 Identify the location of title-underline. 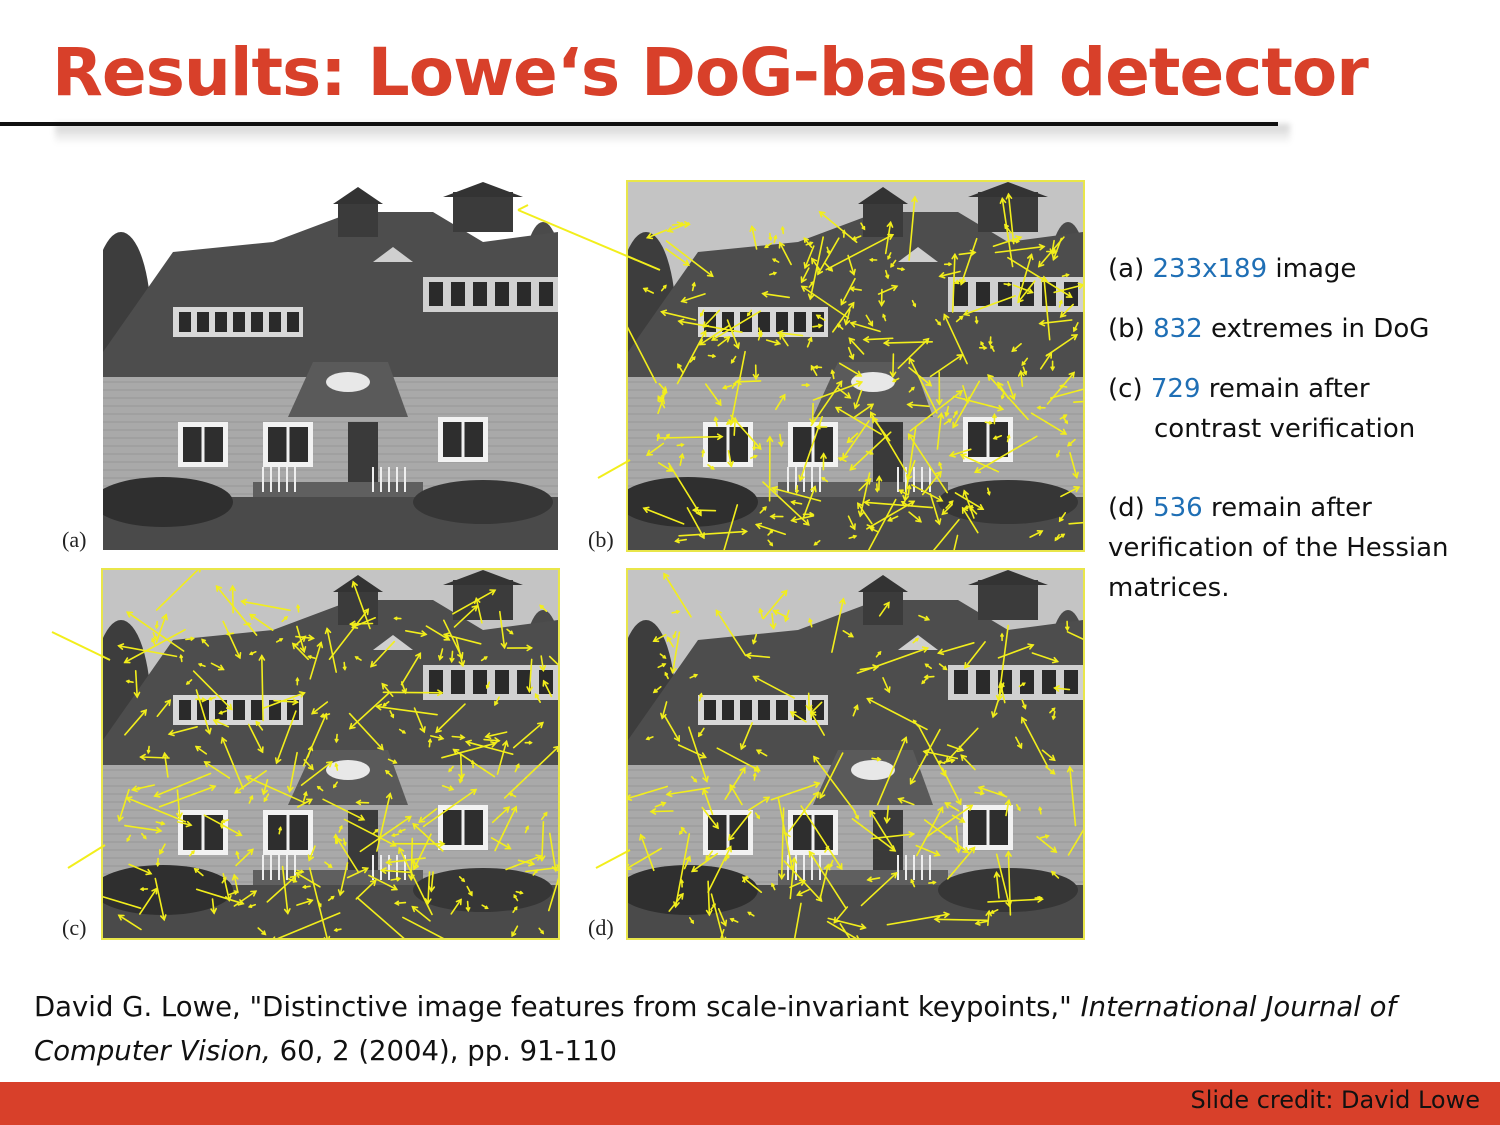
(639, 124).